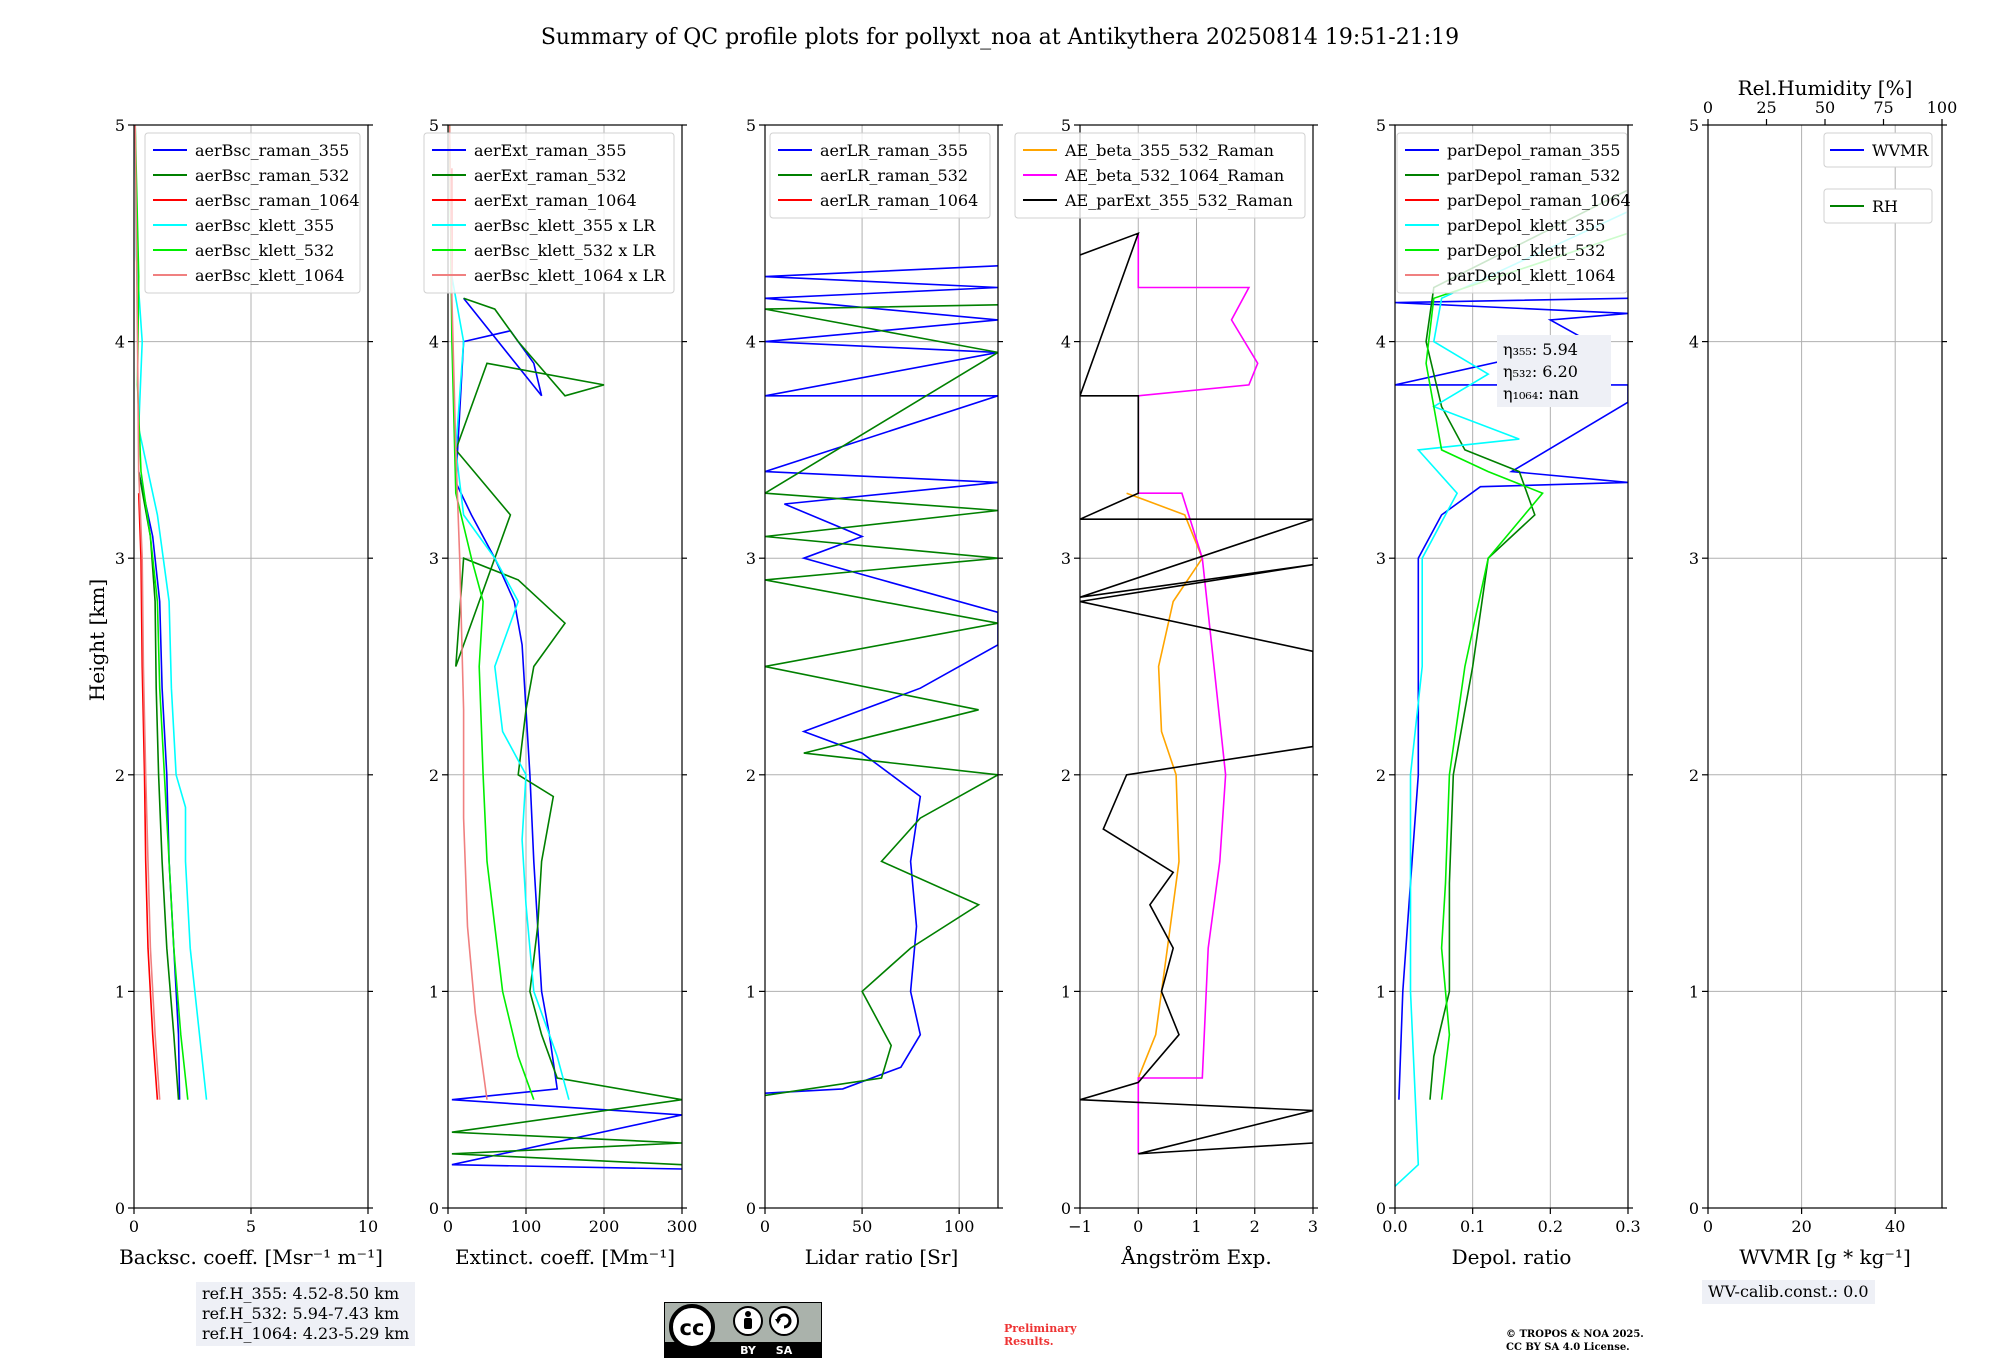 Image resolution: width=2000 pixels, height=1360 pixels. What do you see at coordinates (1472, 1226) in the screenshot?
I see `x-tick-label: 0.1` at bounding box center [1472, 1226].